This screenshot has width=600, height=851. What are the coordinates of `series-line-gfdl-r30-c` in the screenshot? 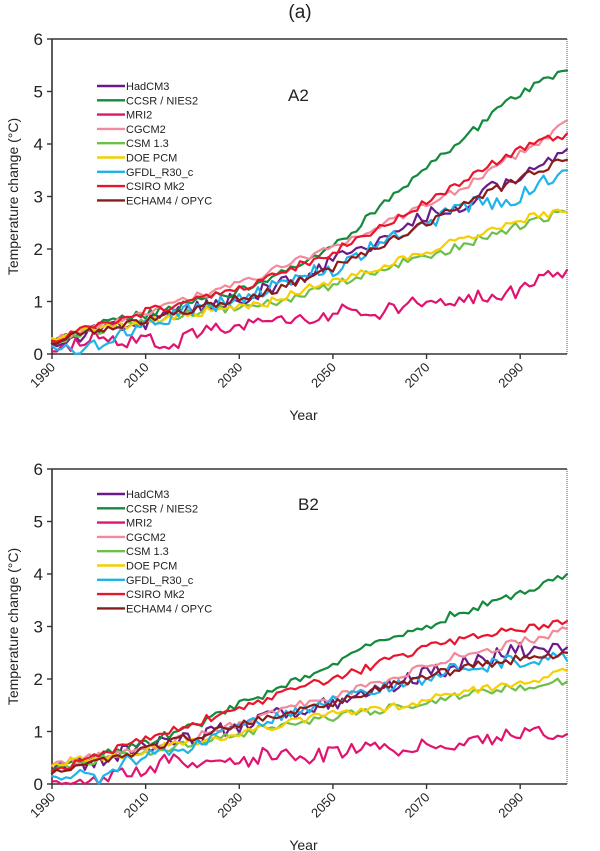 It's located at (309, 718).